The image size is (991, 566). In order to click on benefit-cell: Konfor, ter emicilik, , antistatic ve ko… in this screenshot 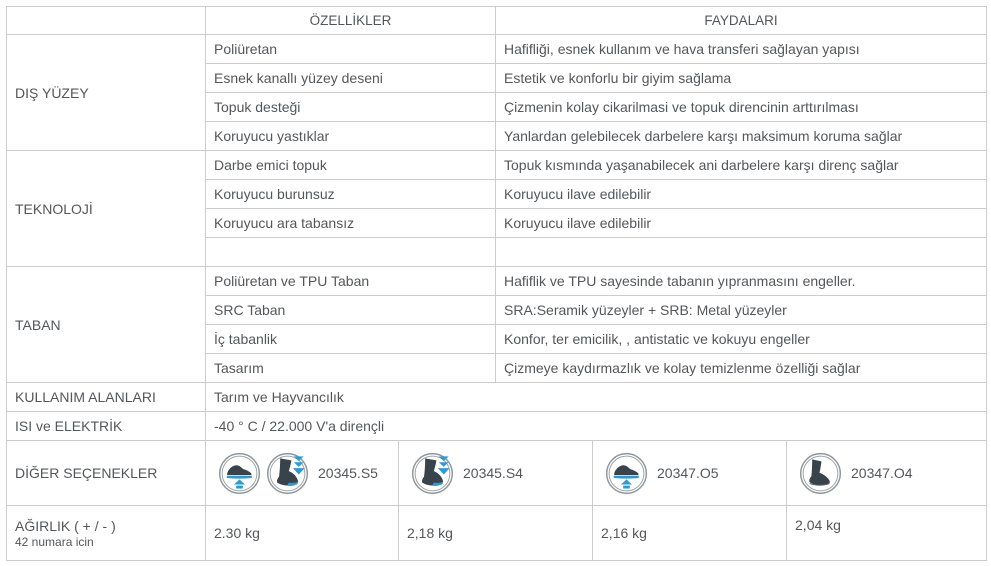, I will do `click(741, 339)`.